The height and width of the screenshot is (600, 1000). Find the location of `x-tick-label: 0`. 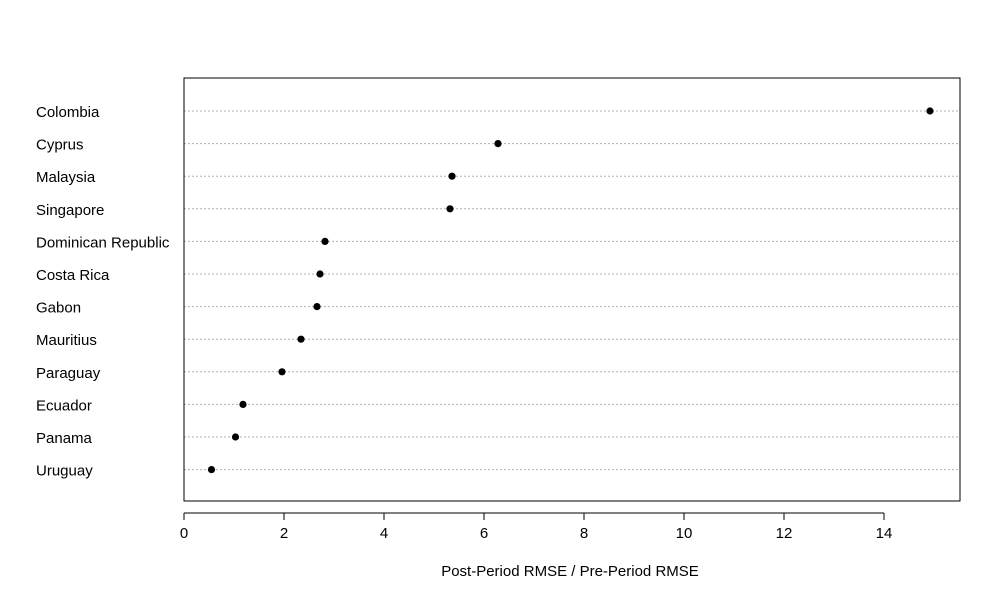

x-tick-label: 0 is located at coordinates (184, 533).